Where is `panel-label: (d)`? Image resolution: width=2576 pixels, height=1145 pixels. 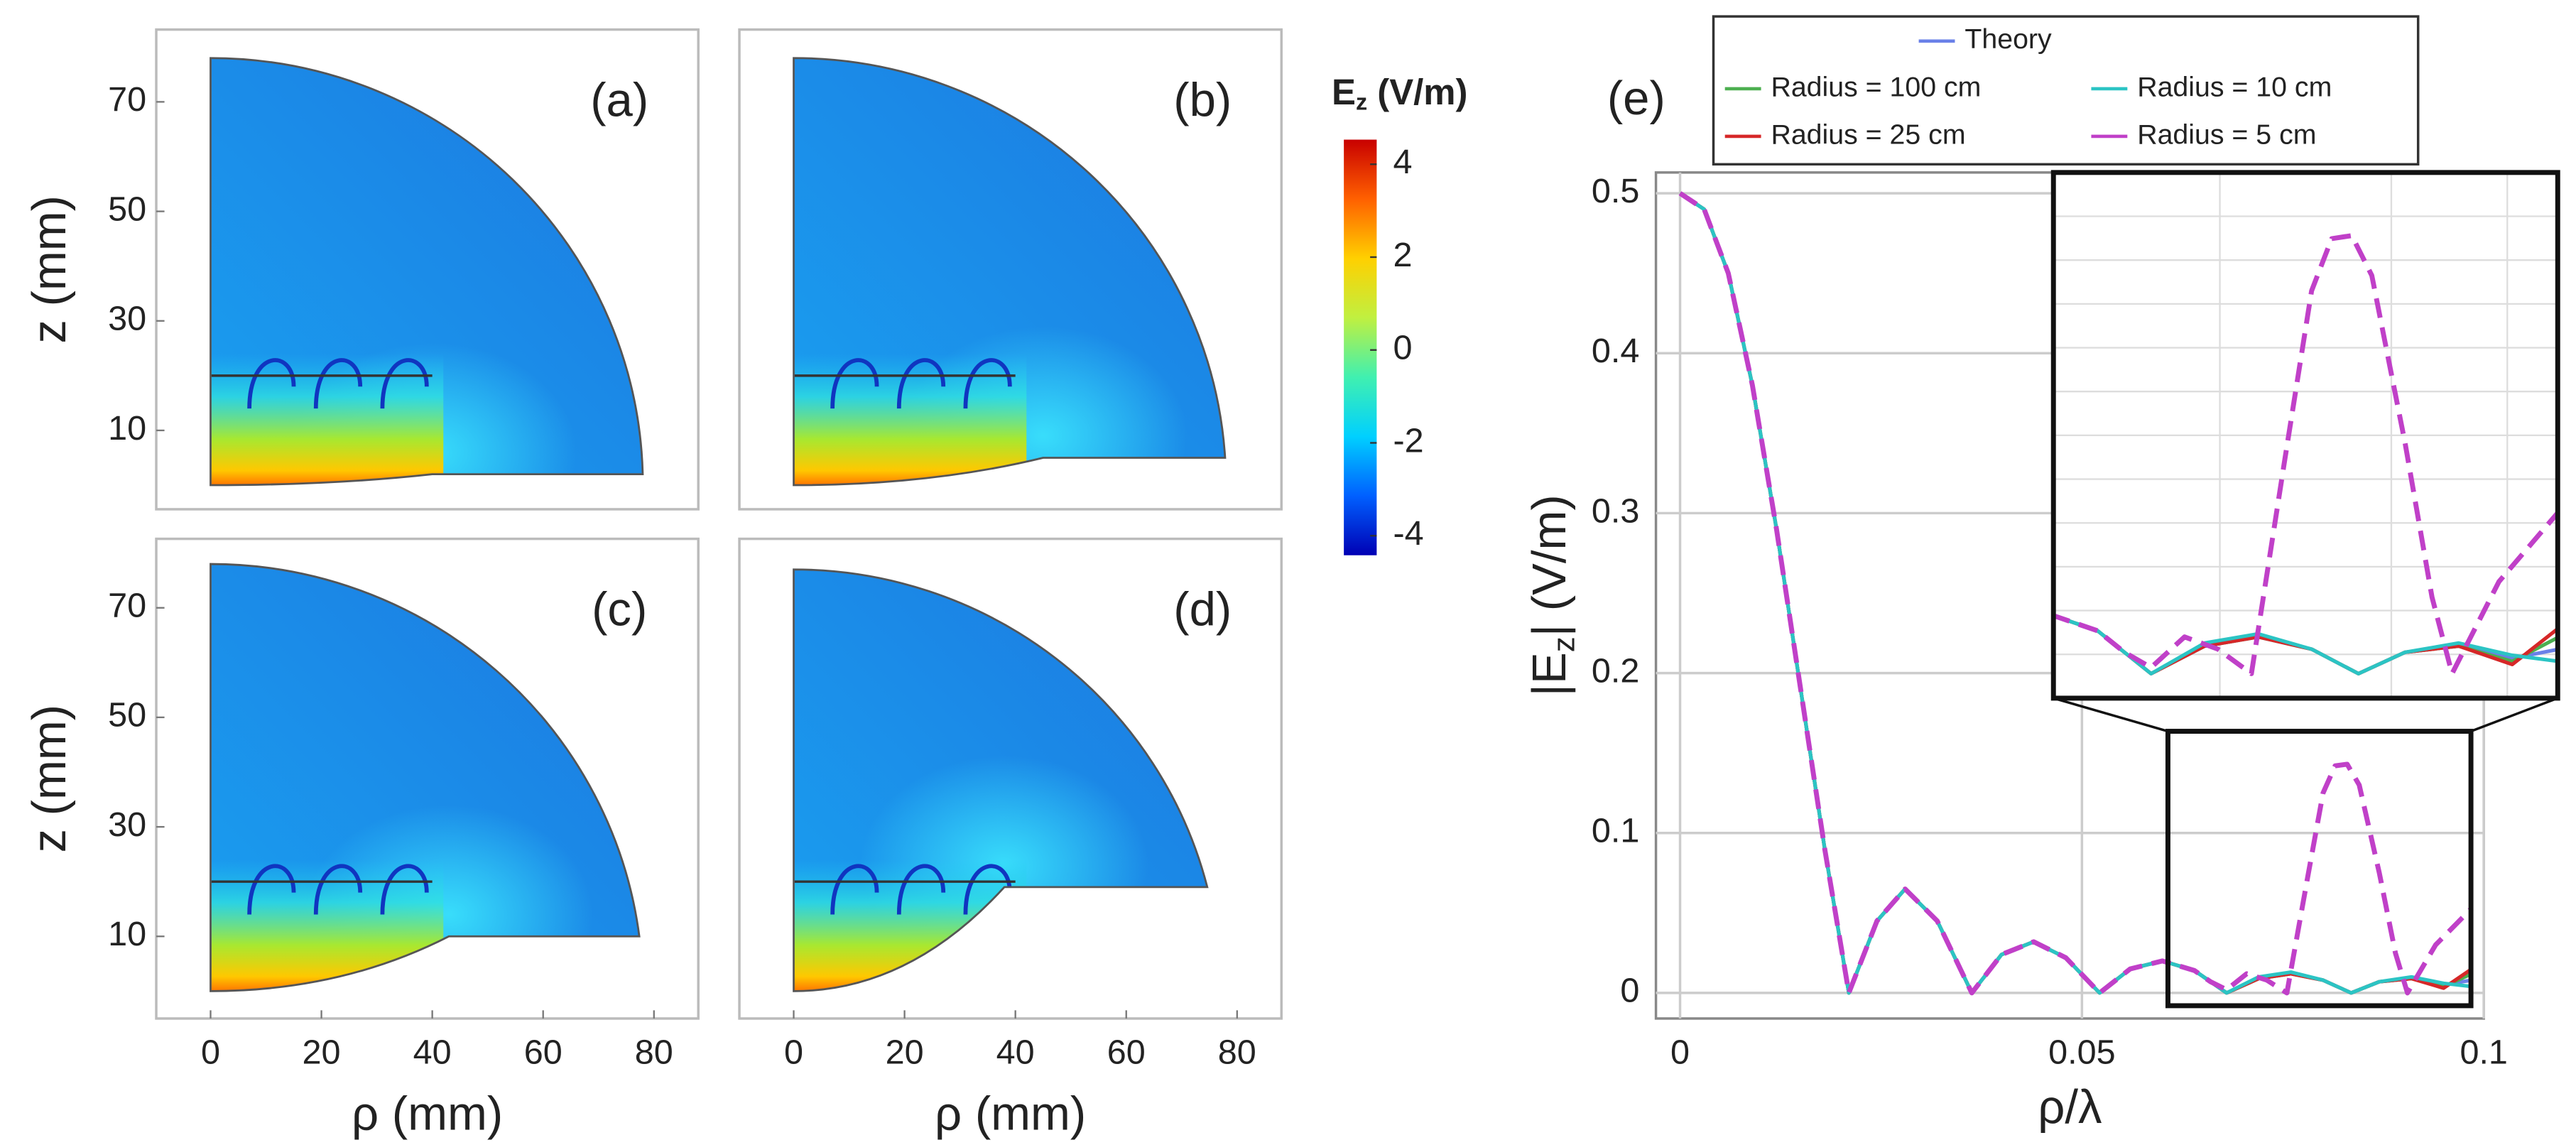 panel-label: (d) is located at coordinates (1203, 609).